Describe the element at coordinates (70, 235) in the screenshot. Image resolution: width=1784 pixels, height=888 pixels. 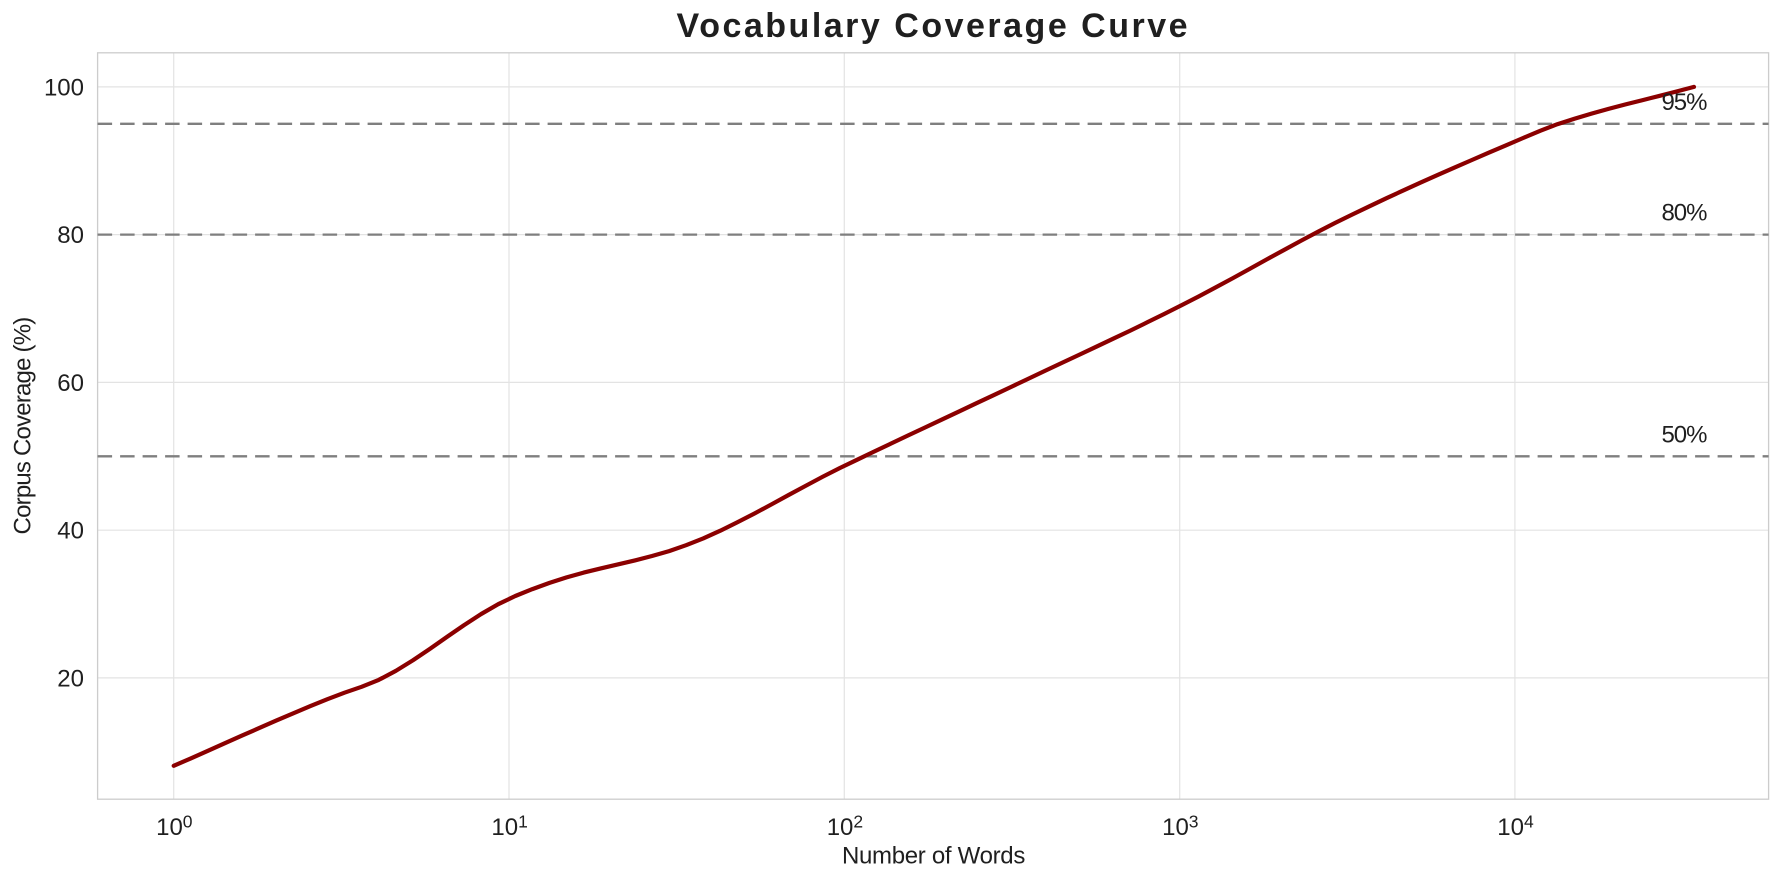
I see `svg-text: 80` at that location.